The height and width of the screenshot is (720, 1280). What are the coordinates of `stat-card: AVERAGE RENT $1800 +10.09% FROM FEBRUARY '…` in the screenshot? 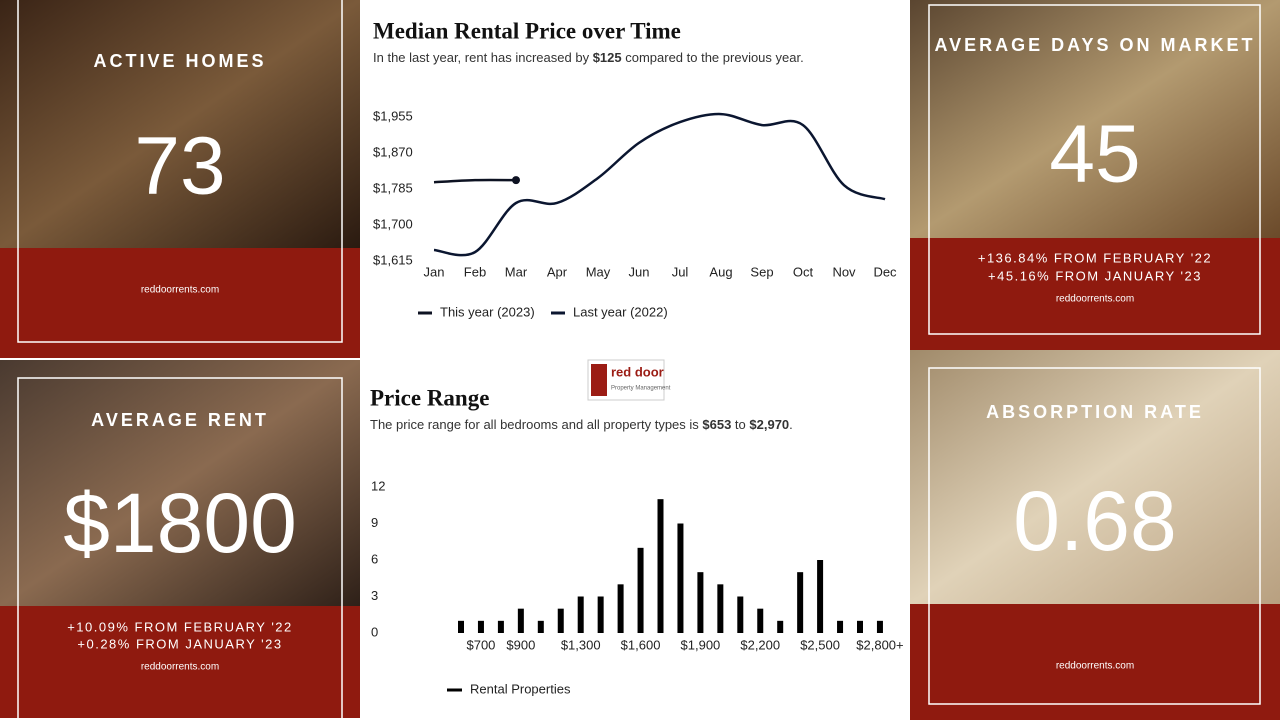 It's located at (180, 540).